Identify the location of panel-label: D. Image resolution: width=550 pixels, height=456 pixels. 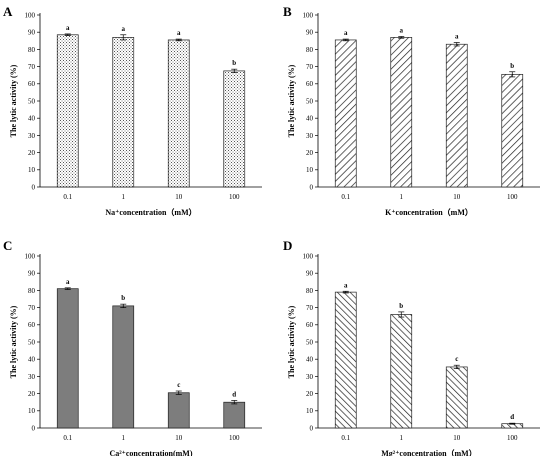
(287, 245).